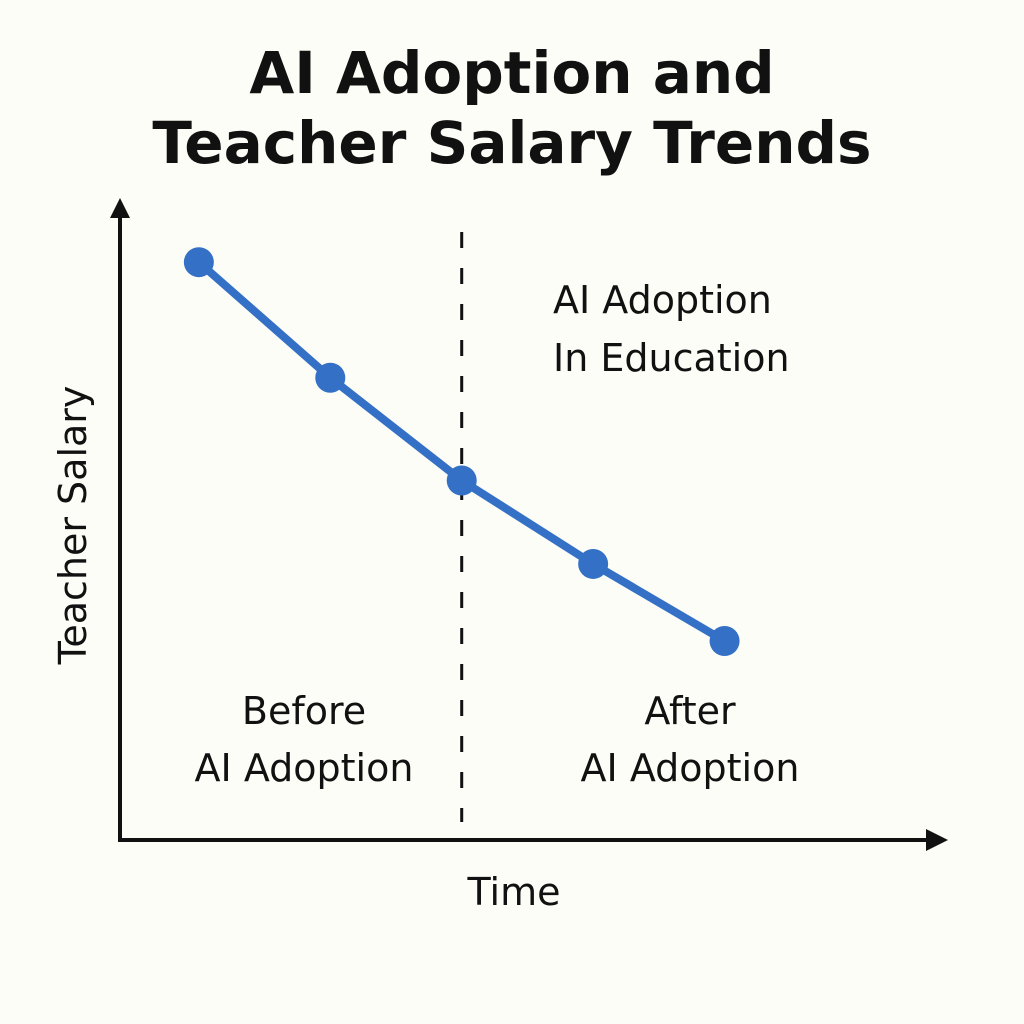 The width and height of the screenshot is (1024, 1024). What do you see at coordinates (512, 73) in the screenshot?
I see `chart-title-line-1: AI Adoption and` at bounding box center [512, 73].